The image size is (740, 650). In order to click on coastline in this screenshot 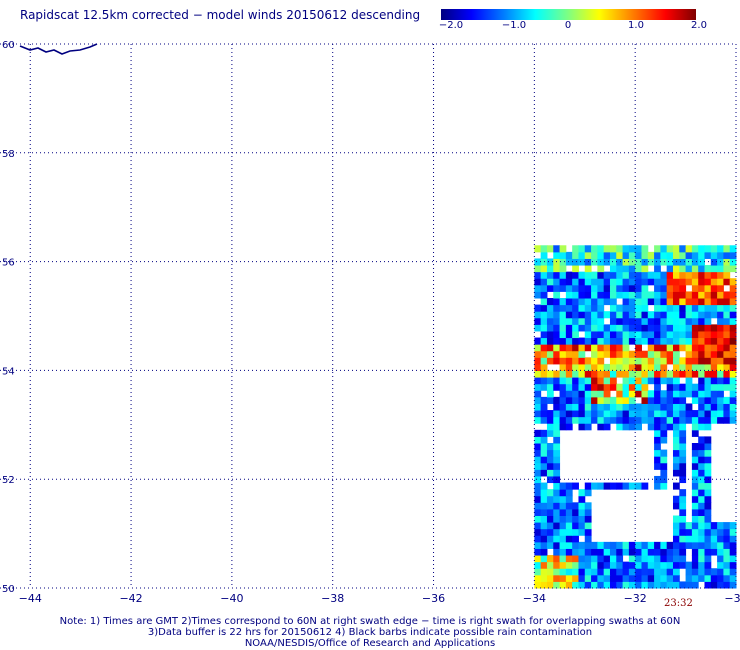, I will do `click(58, 49)`.